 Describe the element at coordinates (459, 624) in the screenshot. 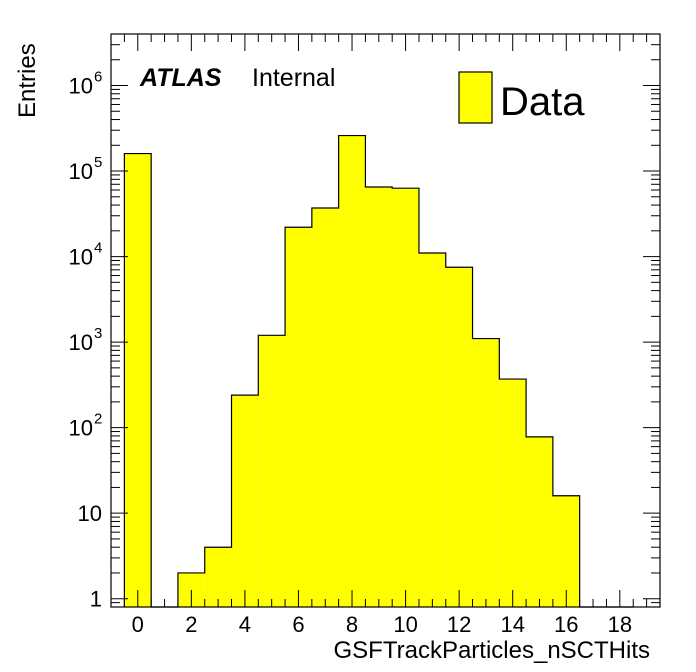

I see `x-tick-label: 12` at that location.